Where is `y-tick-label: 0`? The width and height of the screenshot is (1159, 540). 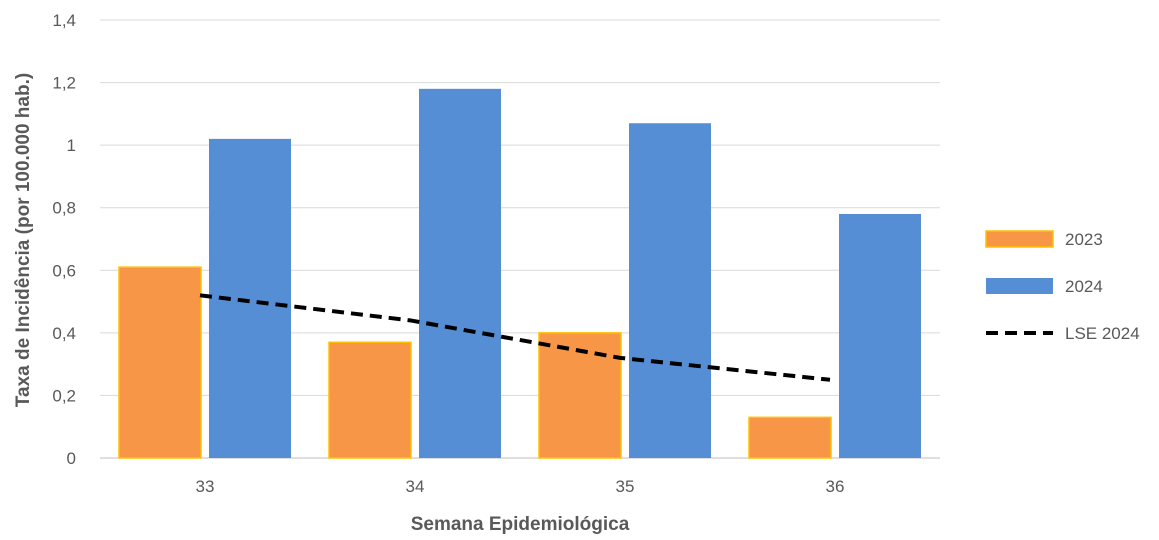
y-tick-label: 0 is located at coordinates (71, 458).